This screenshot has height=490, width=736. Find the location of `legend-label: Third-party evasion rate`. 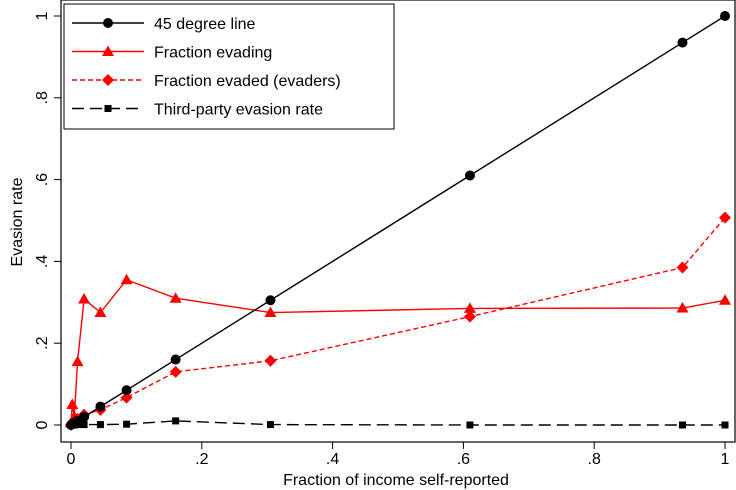

legend-label: Third-party evasion rate is located at coordinates (238, 110).